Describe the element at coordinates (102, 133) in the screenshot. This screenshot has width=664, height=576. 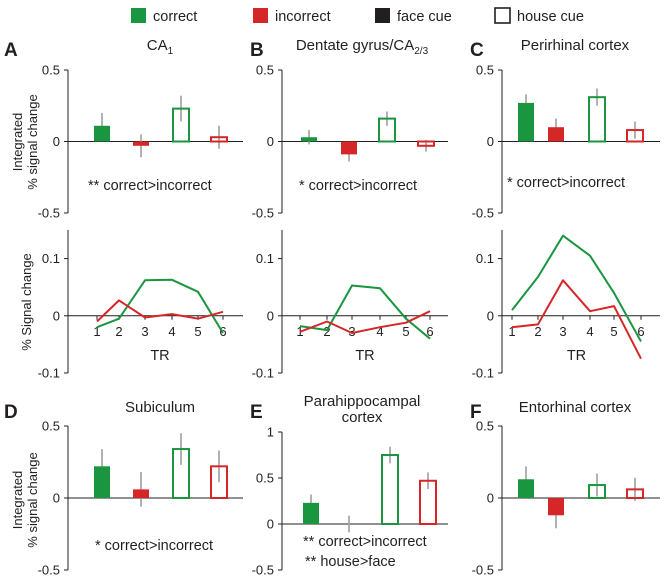
I see `bar-A-correct-face-cue` at that location.